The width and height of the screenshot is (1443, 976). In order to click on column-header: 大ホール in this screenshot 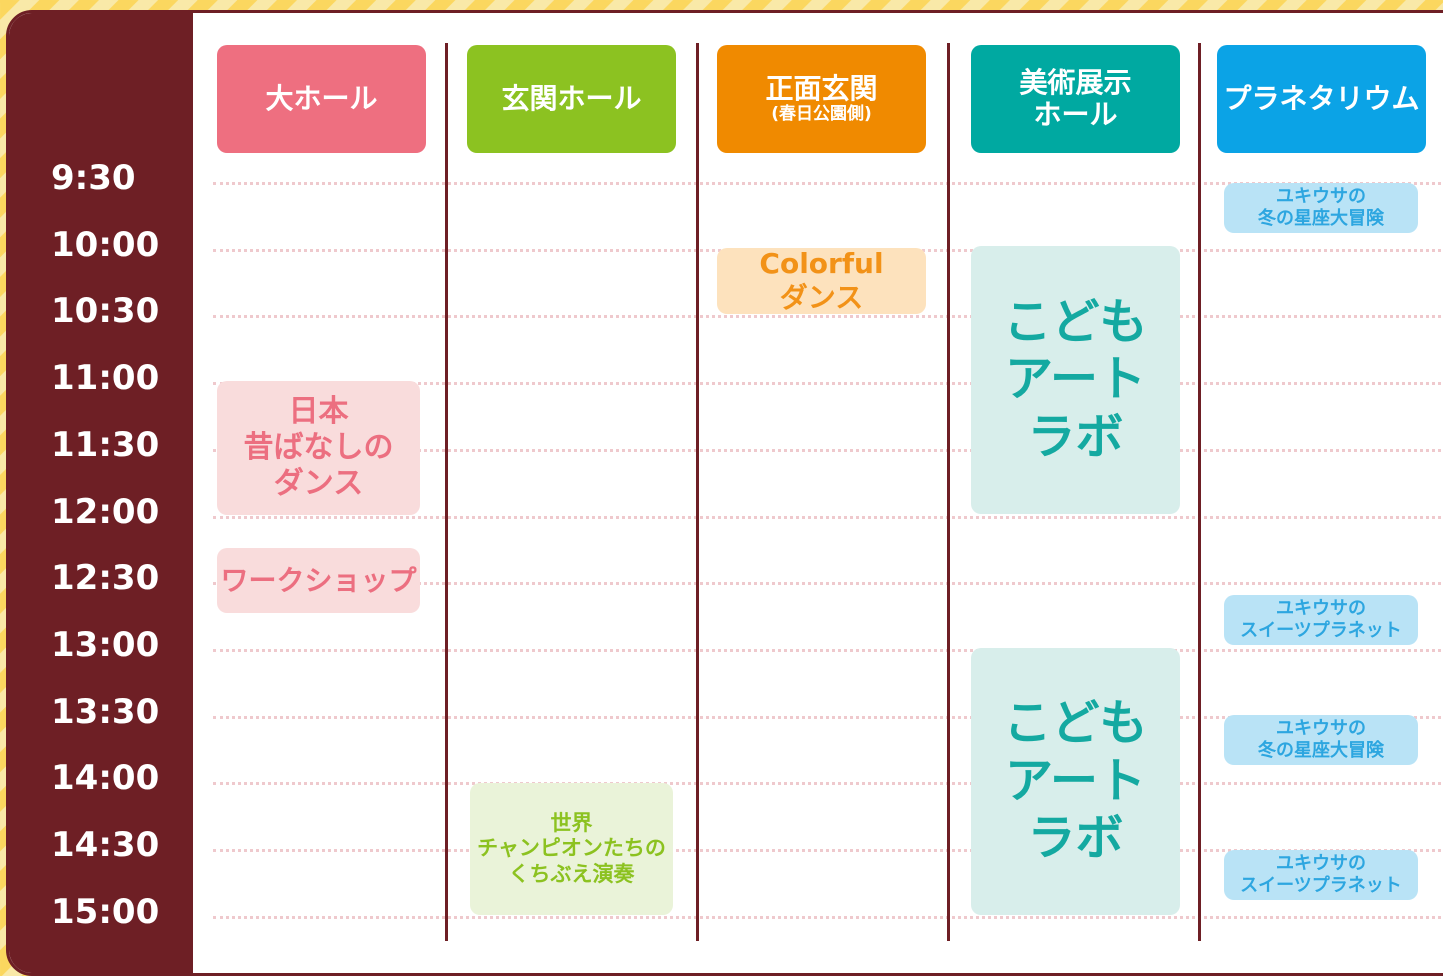, I will do `click(321, 99)`.